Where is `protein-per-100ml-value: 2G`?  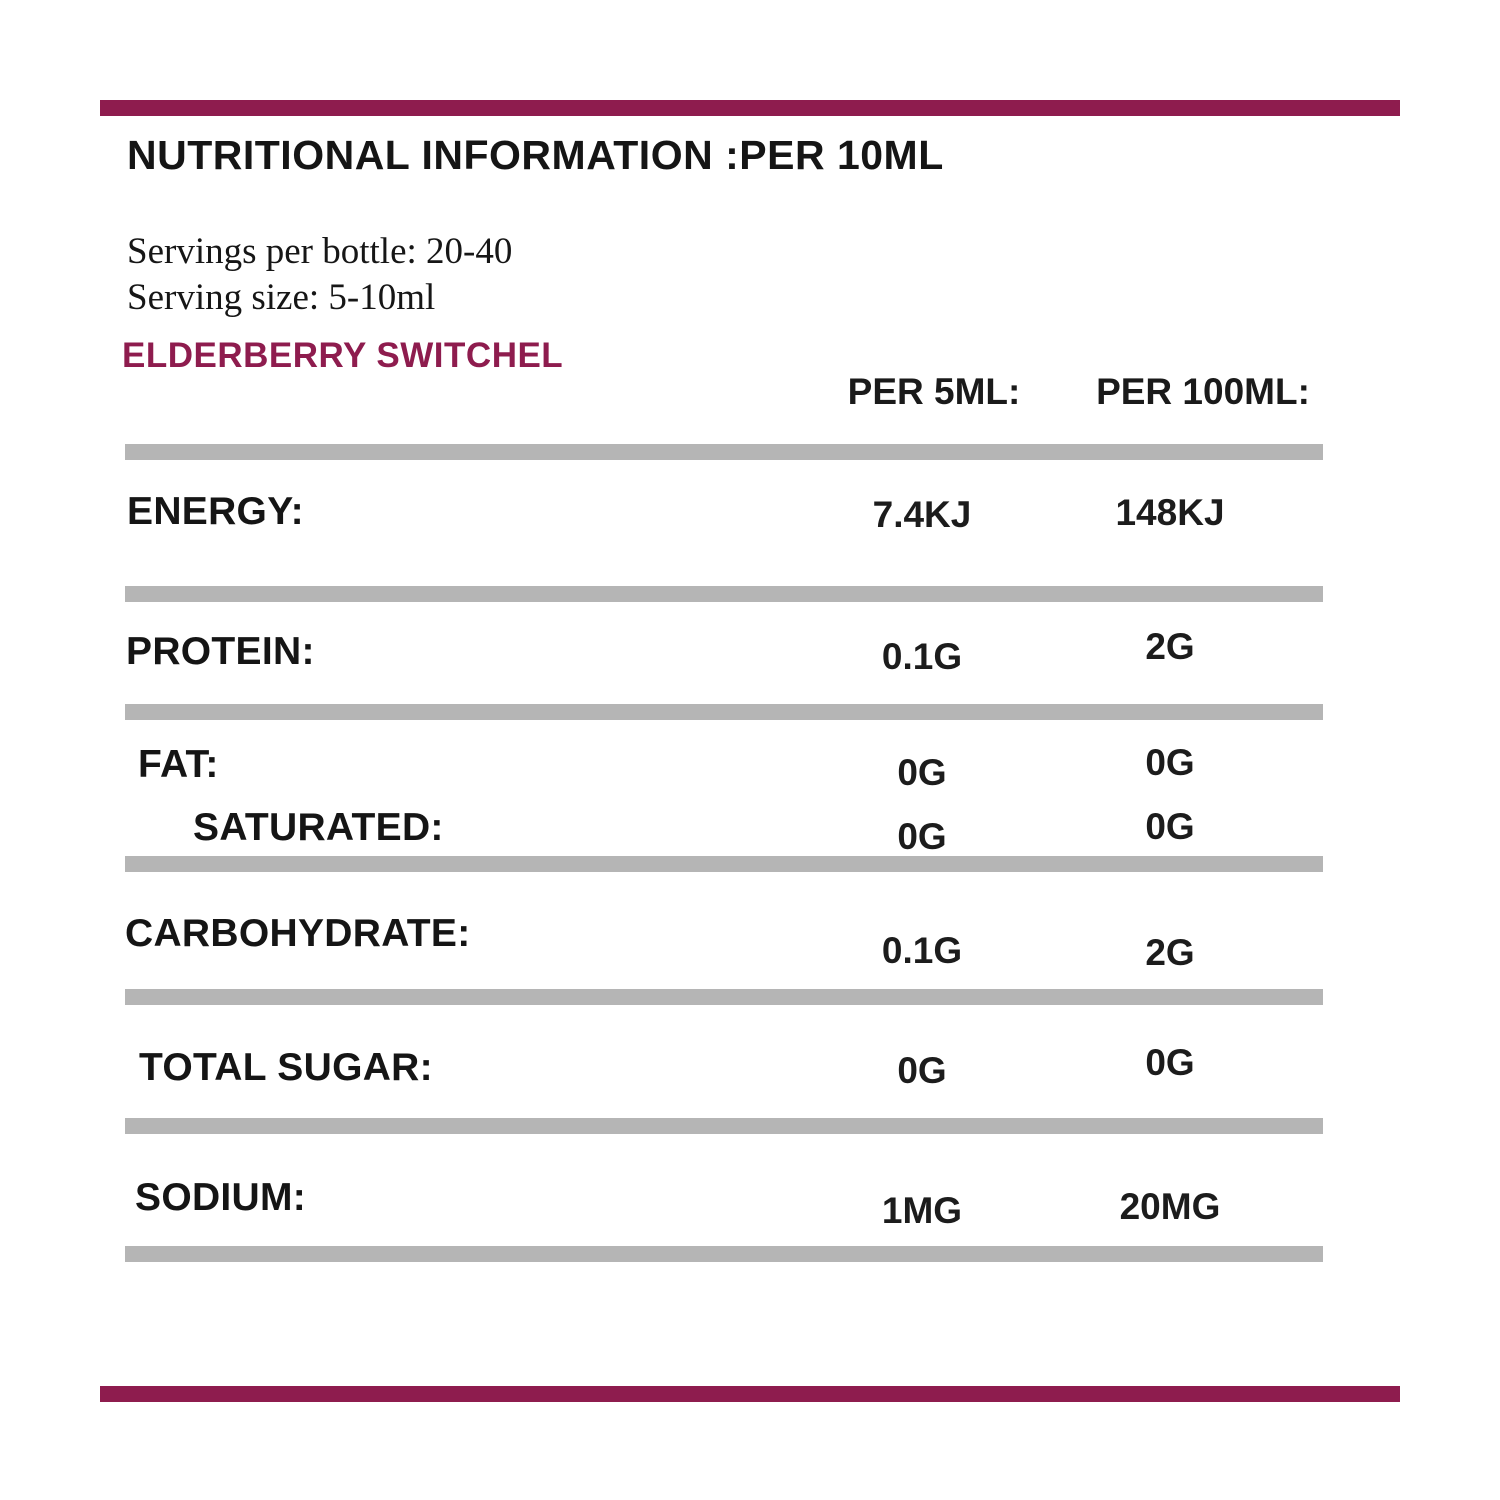 protein-per-100ml-value: 2G is located at coordinates (1170, 646).